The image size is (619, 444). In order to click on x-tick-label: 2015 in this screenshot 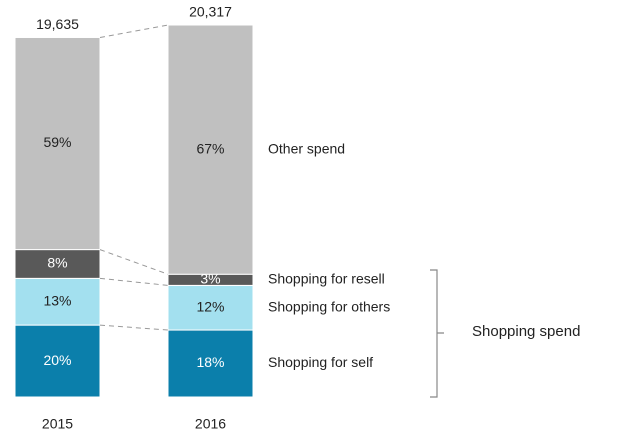, I will do `click(57, 424)`.